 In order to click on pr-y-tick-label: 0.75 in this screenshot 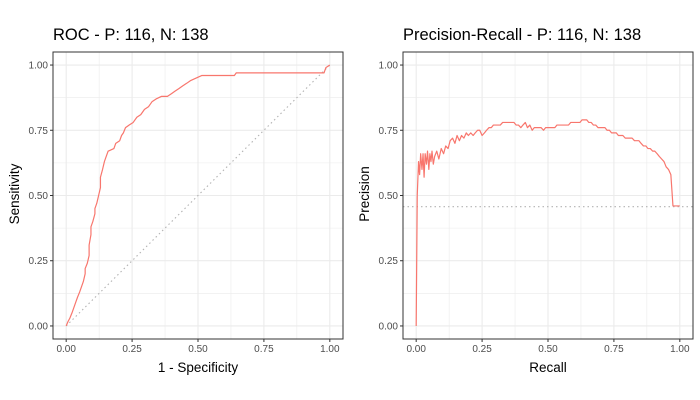, I will do `click(389, 131)`.